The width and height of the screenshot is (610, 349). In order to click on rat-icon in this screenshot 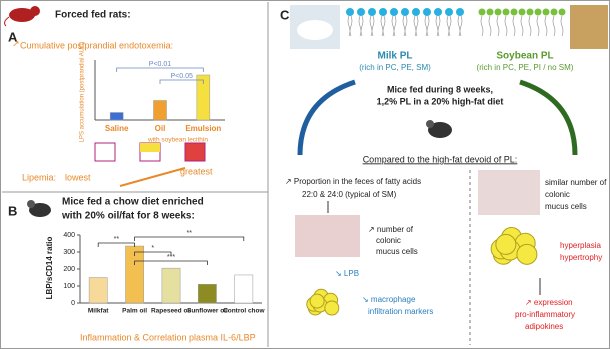, I will do `click(22, 16)`.